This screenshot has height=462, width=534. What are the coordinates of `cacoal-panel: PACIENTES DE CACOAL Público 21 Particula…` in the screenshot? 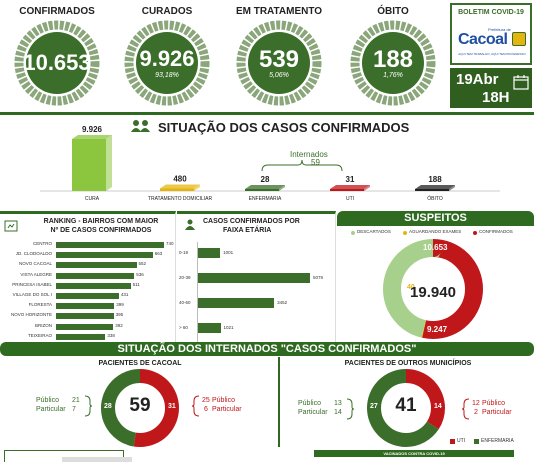 It's located at (140, 402).